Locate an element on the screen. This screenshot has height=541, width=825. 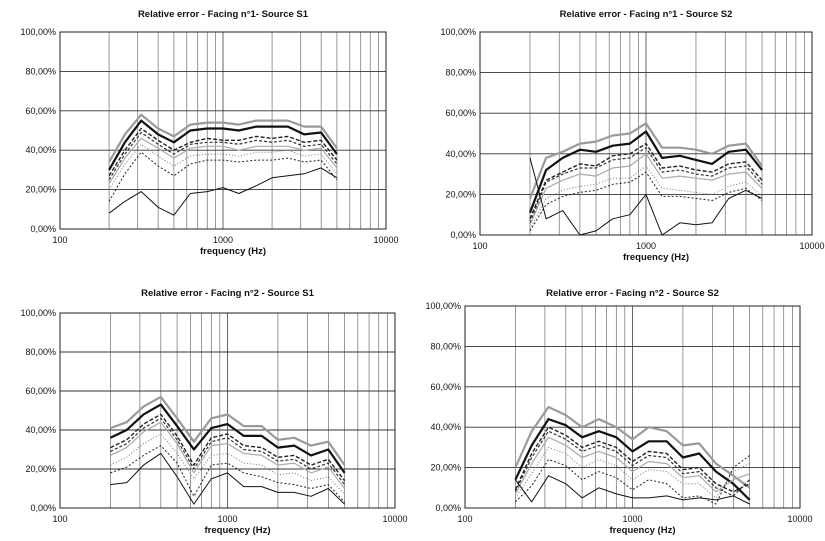
chart-title: Relative error - Facing n°2 - Source S2 is located at coordinates (632, 293).